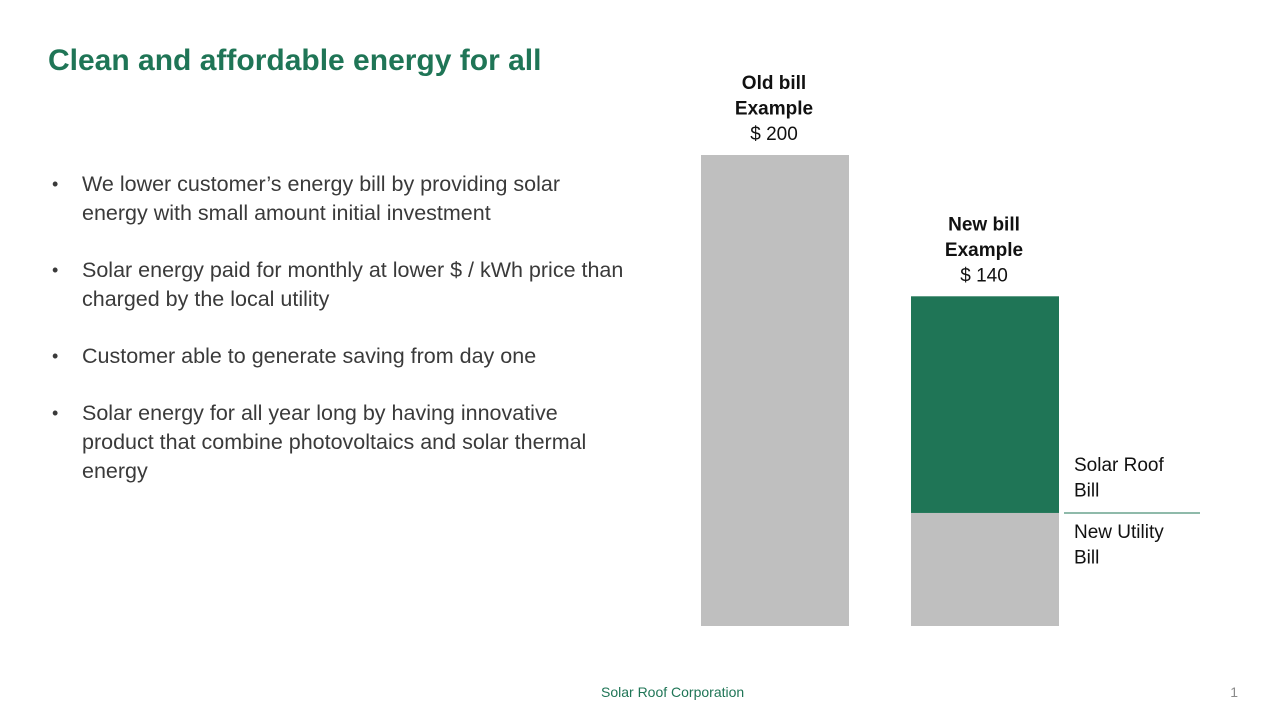 The width and height of the screenshot is (1280, 720). What do you see at coordinates (295, 60) in the screenshot?
I see `slide-title: Clean and affordable energy for all` at bounding box center [295, 60].